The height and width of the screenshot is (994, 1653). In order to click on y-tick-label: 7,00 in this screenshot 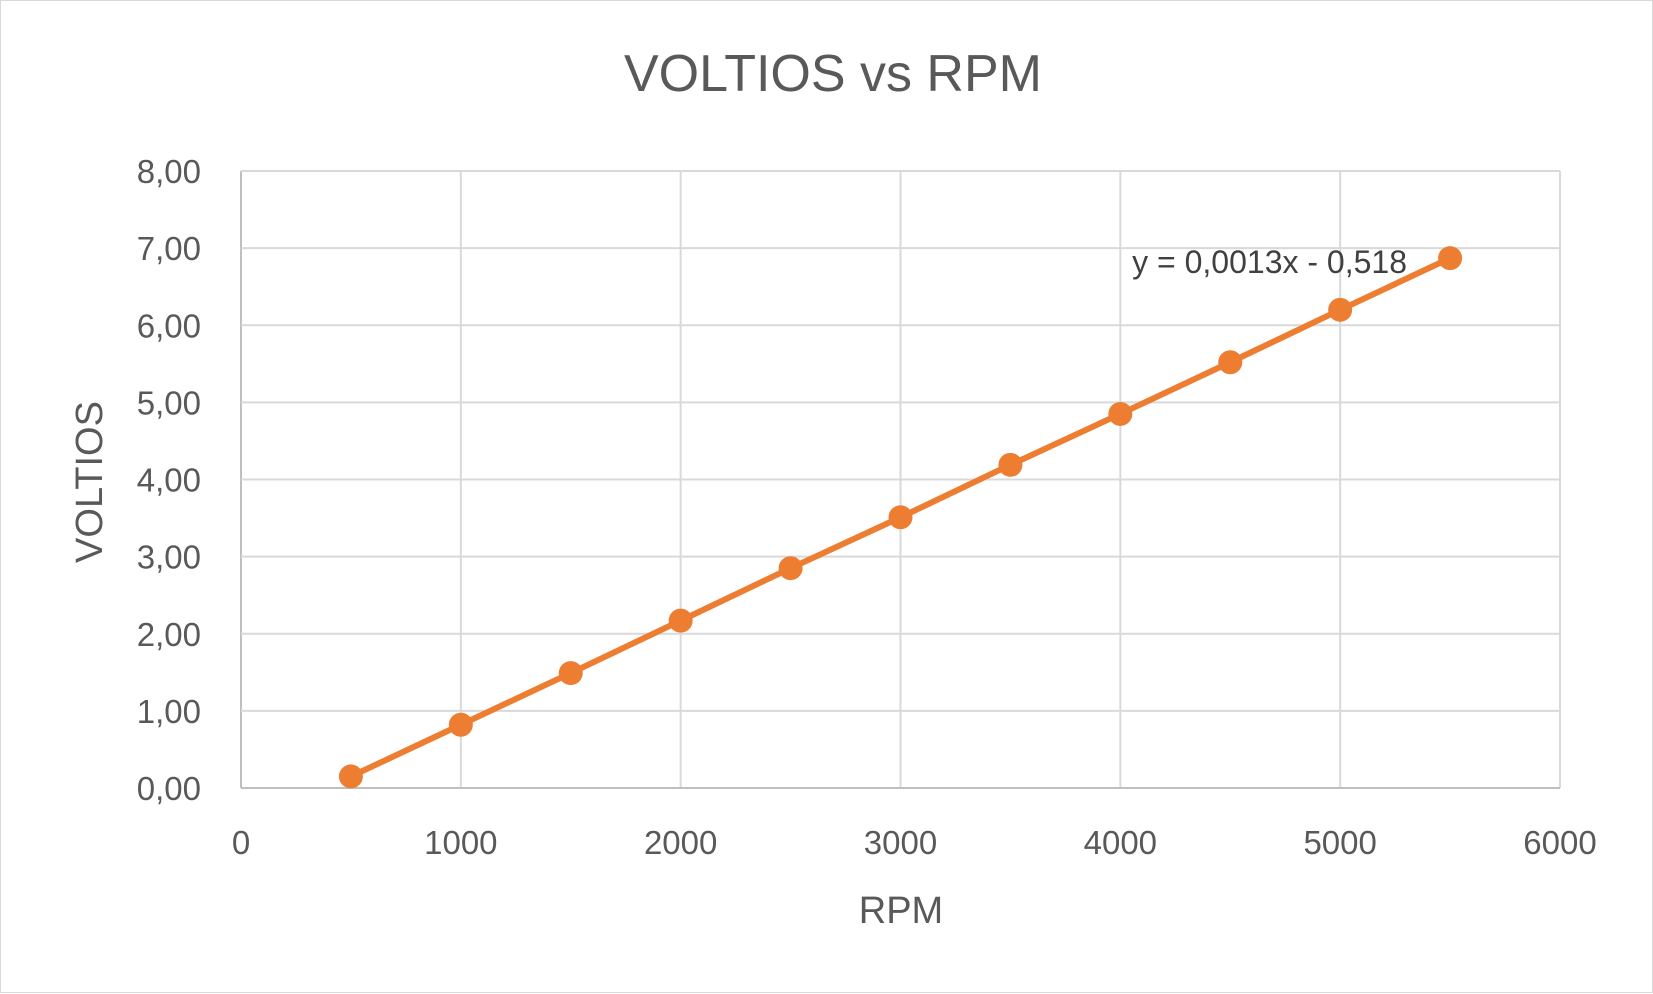, I will do `click(169, 248)`.